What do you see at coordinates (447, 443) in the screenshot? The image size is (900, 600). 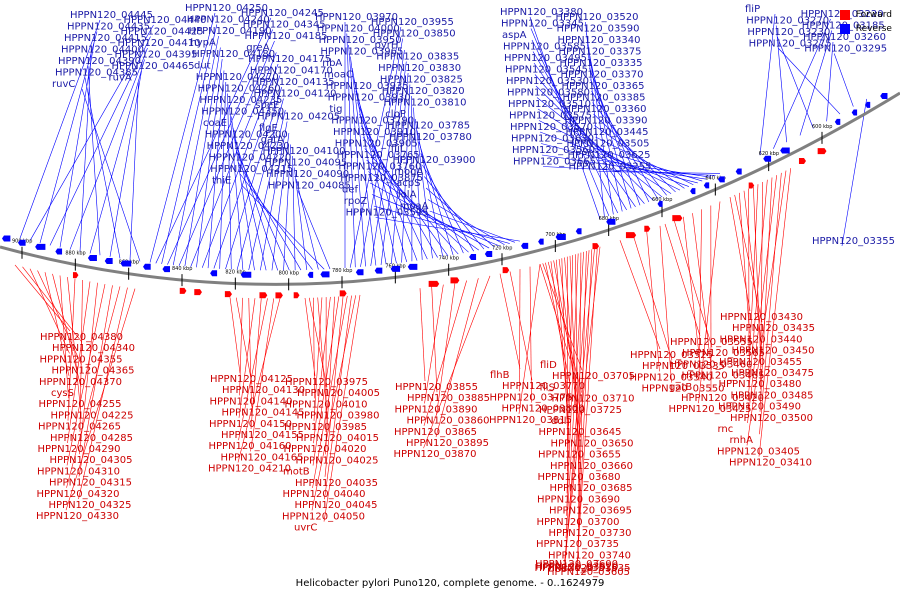 I see `forward-gene-label: HPPN120_03895` at bounding box center [447, 443].